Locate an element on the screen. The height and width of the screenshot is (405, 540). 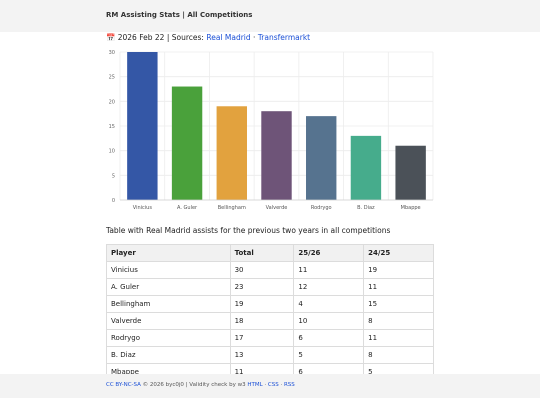
table-row: Bellingham 19 4 15 is located at coordinates (270, 304).